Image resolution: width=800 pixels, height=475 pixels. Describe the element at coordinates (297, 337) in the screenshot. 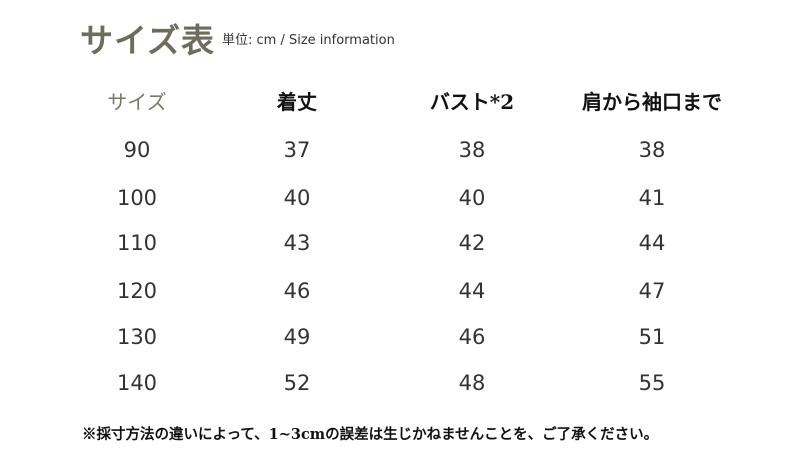

I see `table-cell: 49` at that location.